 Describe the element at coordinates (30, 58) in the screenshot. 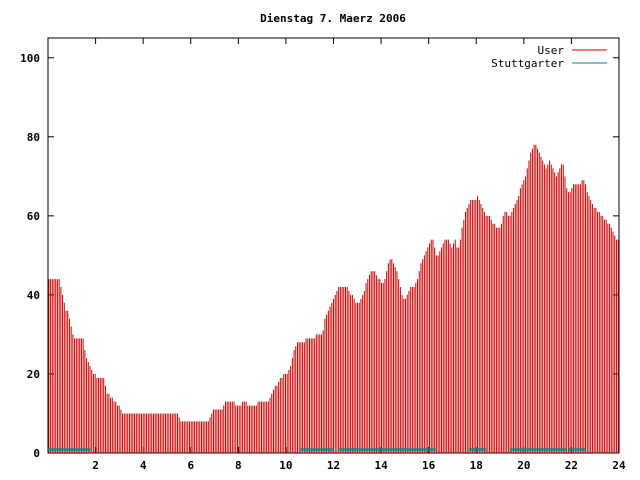

I see `y-tick-label: 100` at that location.